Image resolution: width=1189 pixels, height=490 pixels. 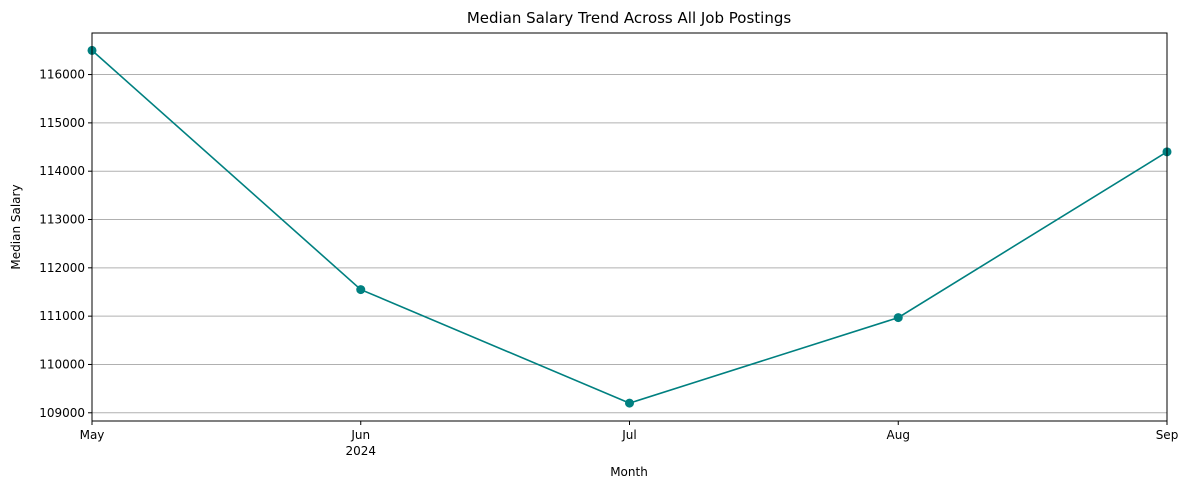 I want to click on x-tick-label: Sep, so click(x=1167, y=435).